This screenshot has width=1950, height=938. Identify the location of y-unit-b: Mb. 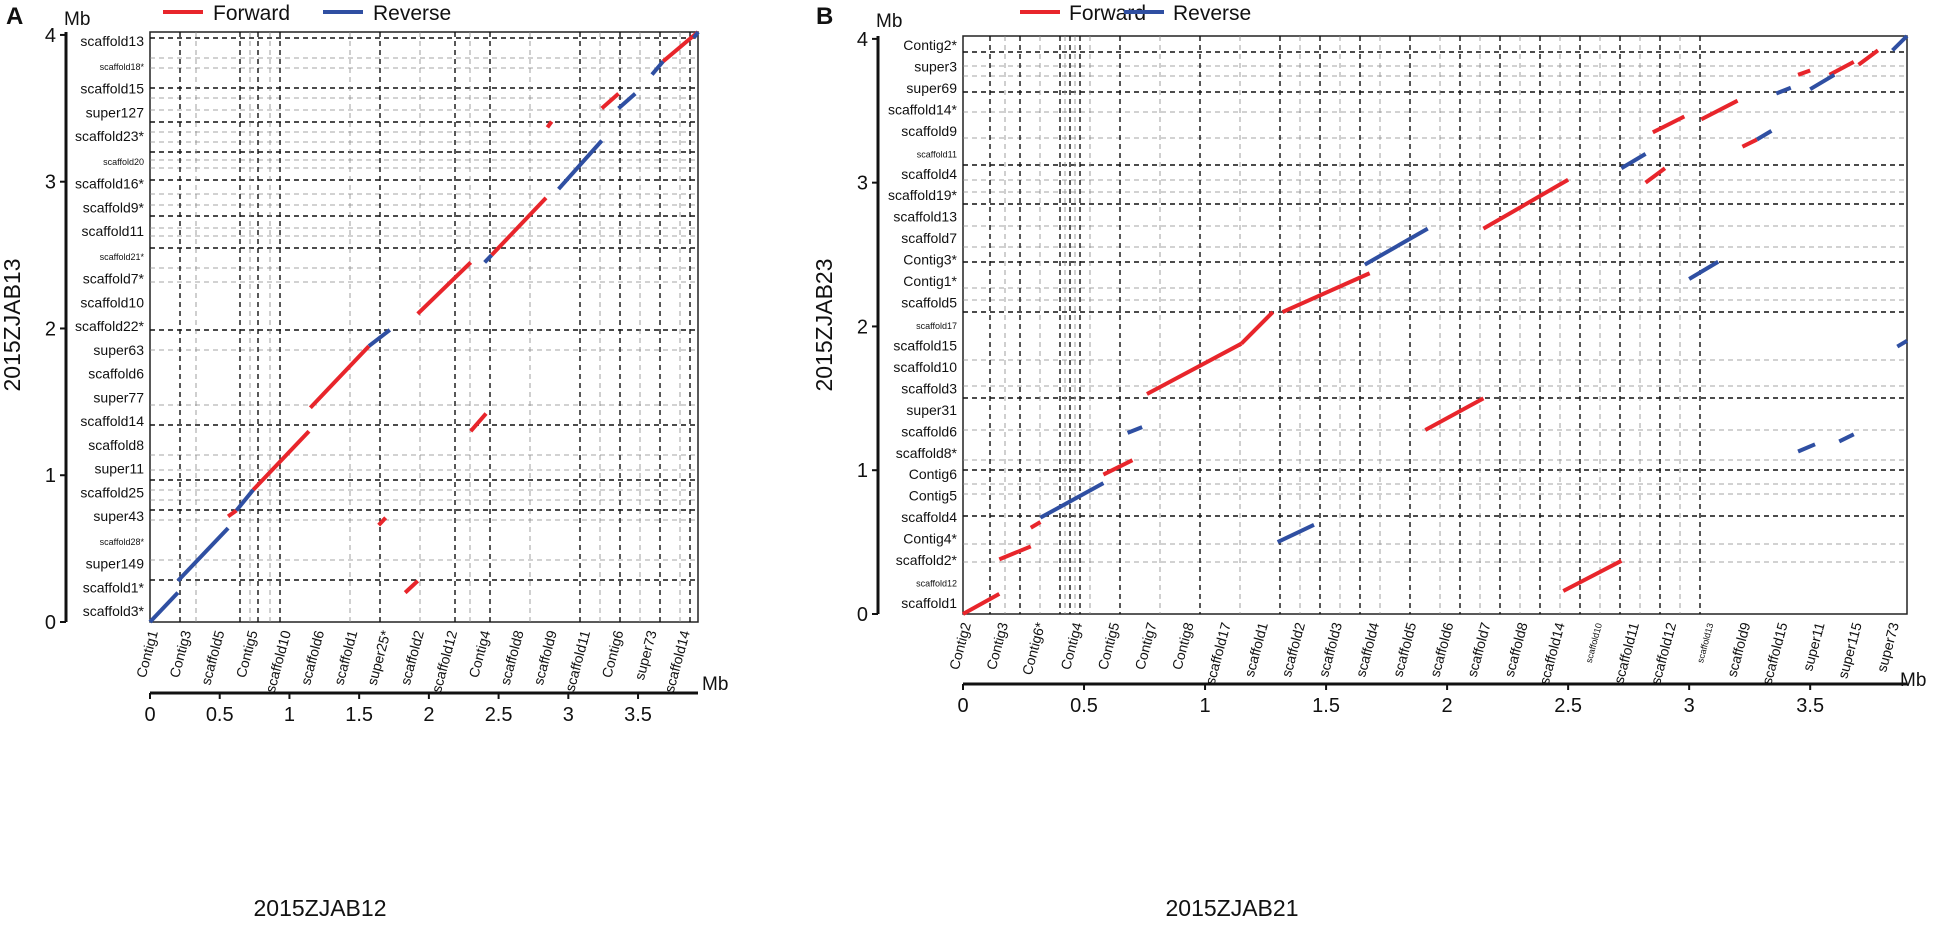
(889, 21).